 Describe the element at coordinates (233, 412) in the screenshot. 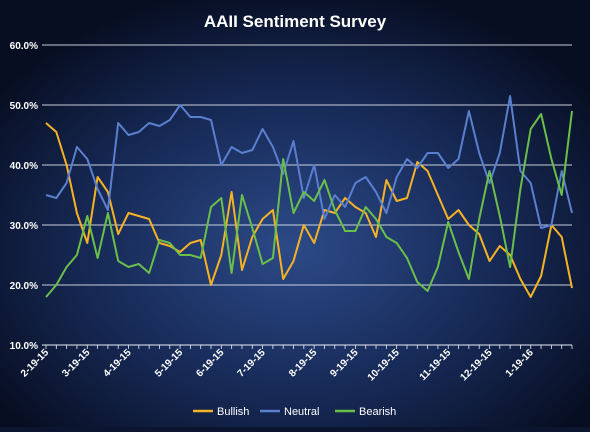

I see `legend-label-bullish: Bullish` at that location.